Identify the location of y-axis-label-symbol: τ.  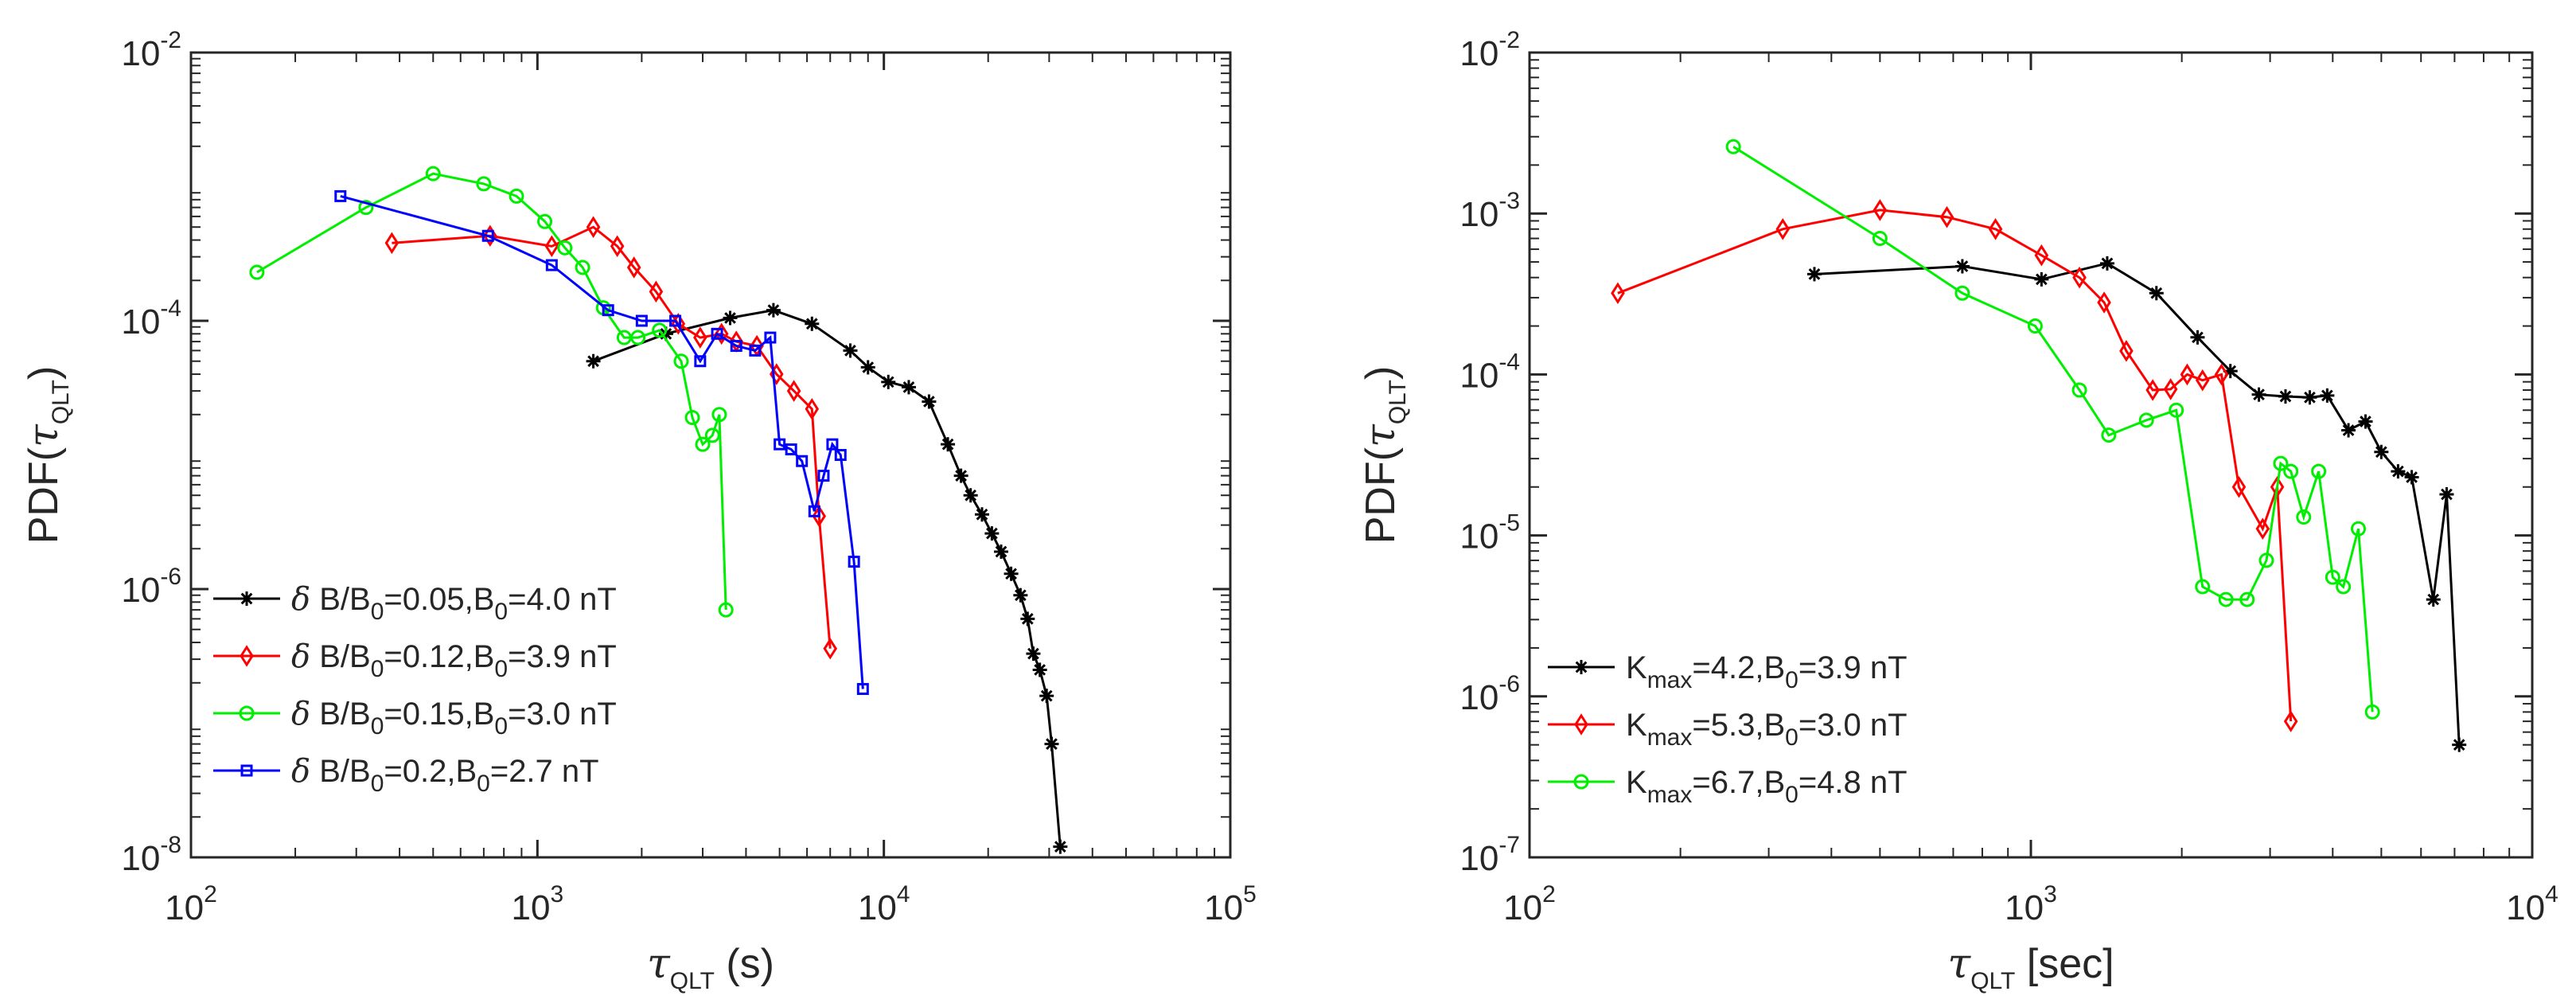
(44, 435).